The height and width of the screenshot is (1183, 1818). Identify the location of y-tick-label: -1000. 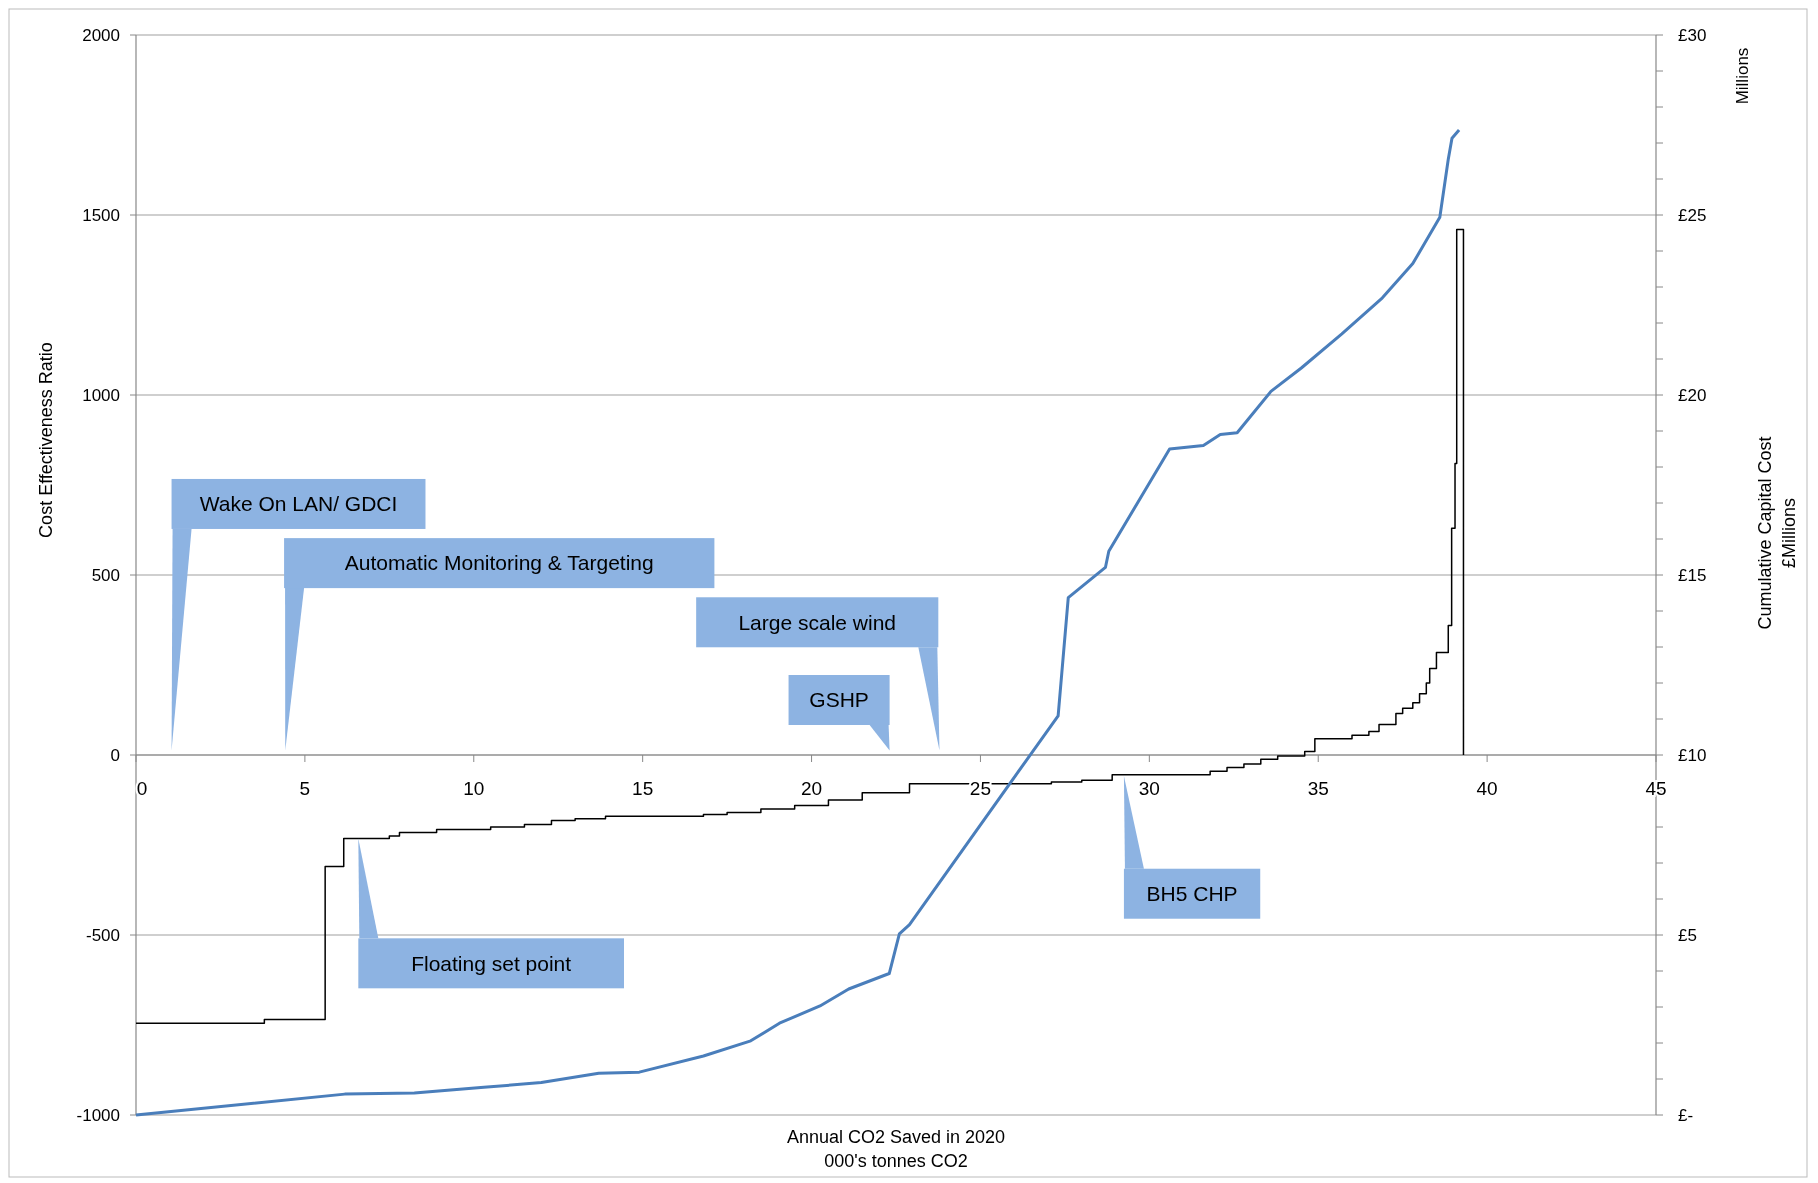
(98, 1115).